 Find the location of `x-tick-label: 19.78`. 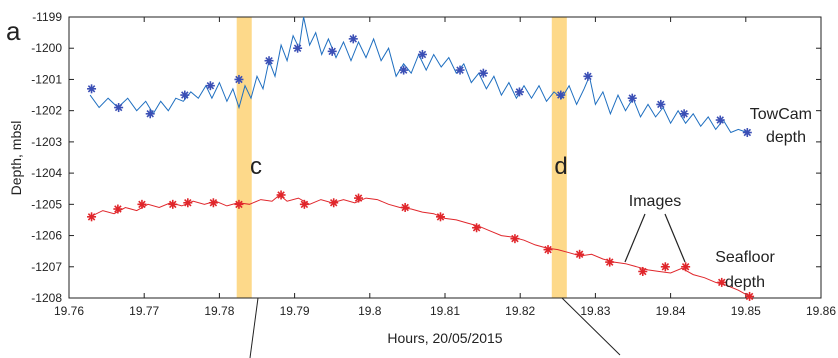

x-tick-label: 19.78 is located at coordinates (219, 311).